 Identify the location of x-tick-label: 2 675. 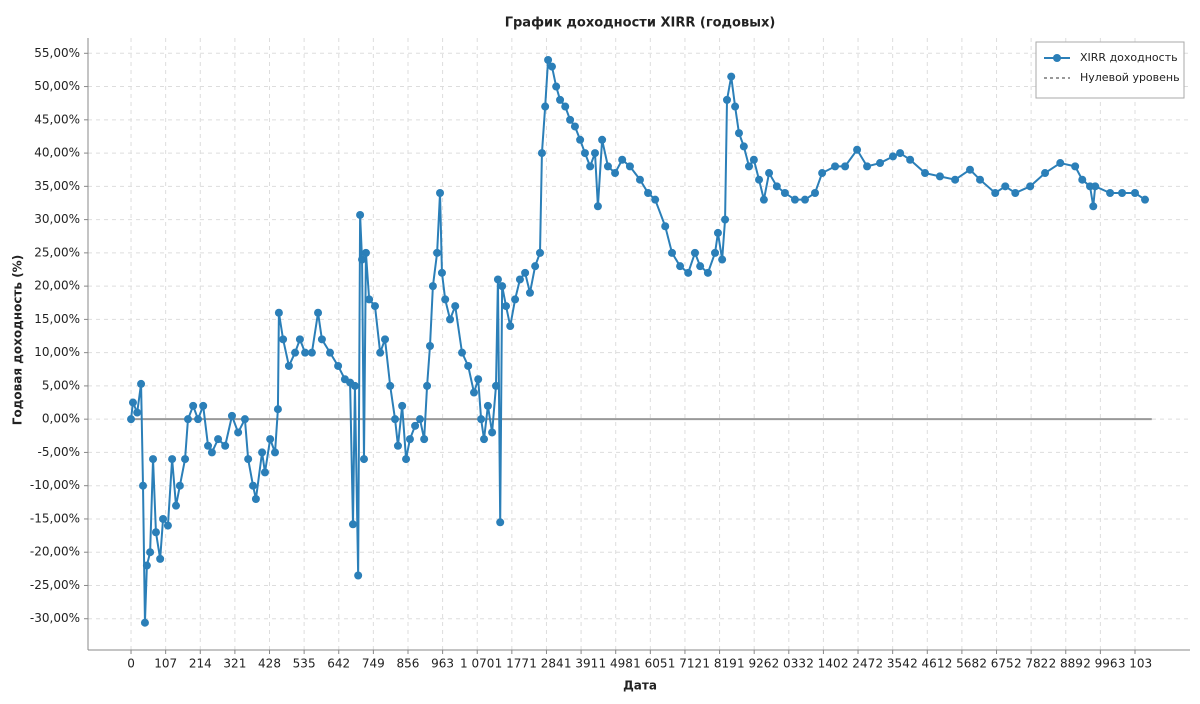
(996, 664).